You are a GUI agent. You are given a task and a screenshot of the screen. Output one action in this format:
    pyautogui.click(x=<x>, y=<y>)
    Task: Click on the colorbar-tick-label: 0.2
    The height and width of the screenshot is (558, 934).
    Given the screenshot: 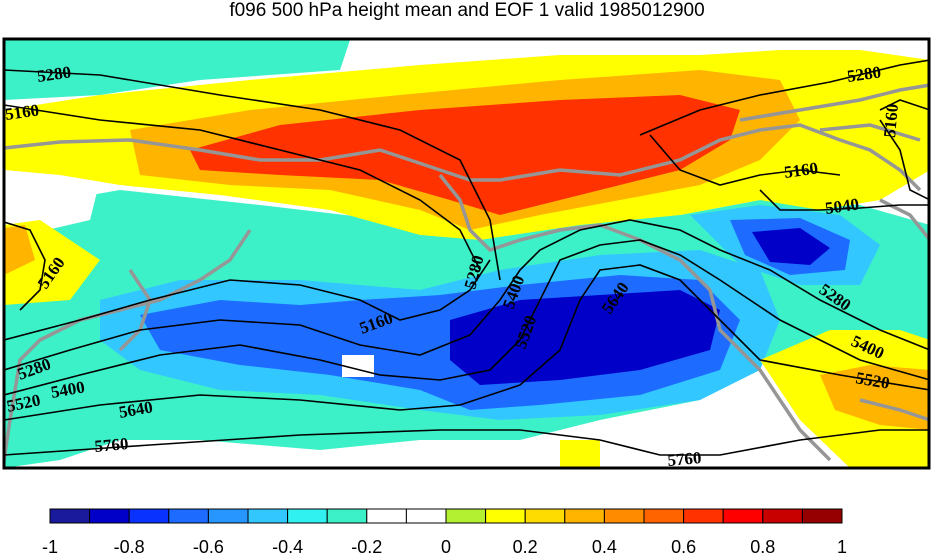 What is the action you would take?
    pyautogui.click(x=525, y=547)
    